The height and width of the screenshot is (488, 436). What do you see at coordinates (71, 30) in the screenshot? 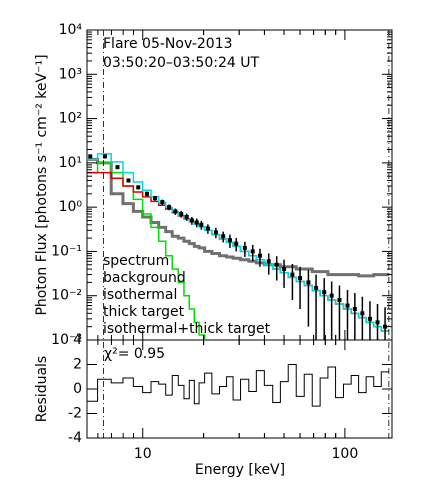
I see `y-tick-label: 10⁴` at bounding box center [71, 30].